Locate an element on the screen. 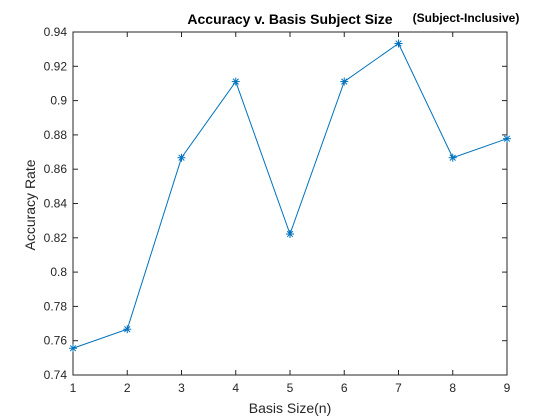  y-tick-label: 0.76 is located at coordinates (56, 341).